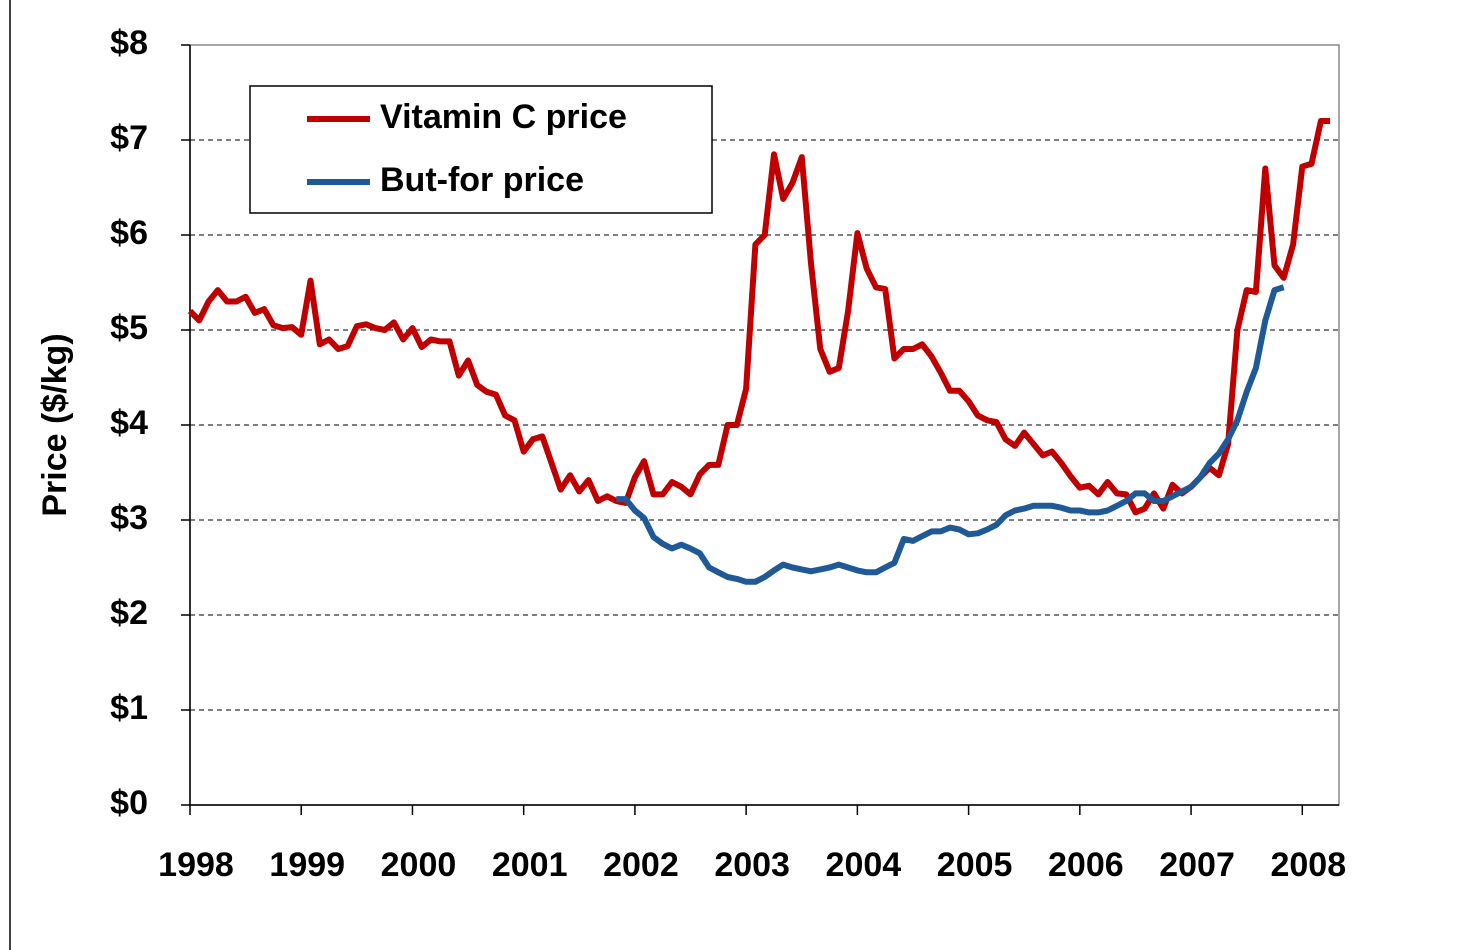 The image size is (1458, 950). I want to click on y-tick-label: $8, so click(129, 43).